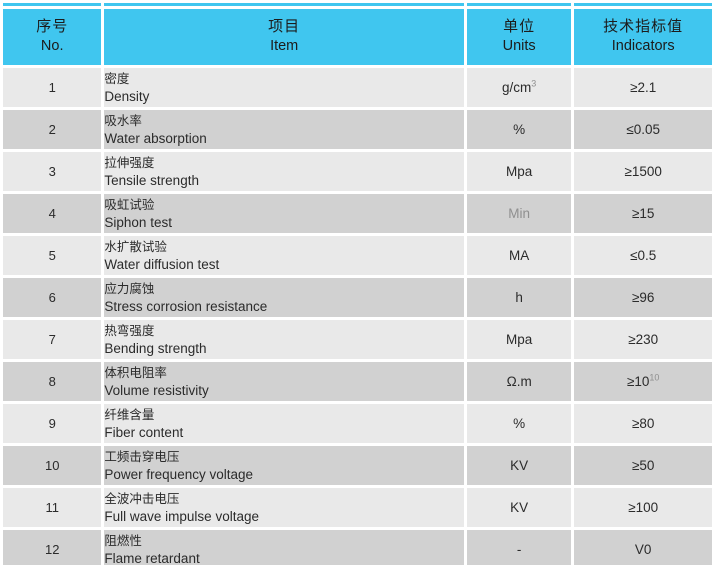 This screenshot has width=715, height=565. I want to click on row-number-cell: 8, so click(52, 381).